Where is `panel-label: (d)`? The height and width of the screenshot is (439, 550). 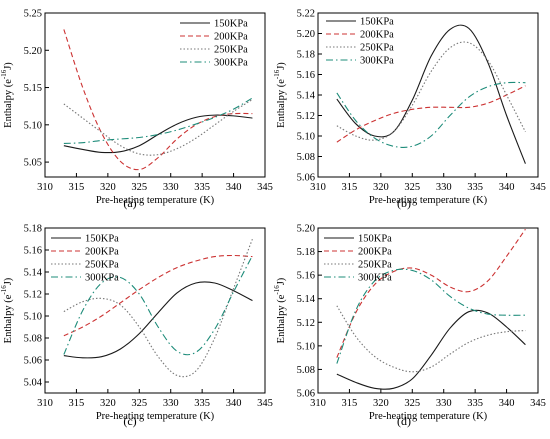
panel-label: (d) is located at coordinates (404, 421).